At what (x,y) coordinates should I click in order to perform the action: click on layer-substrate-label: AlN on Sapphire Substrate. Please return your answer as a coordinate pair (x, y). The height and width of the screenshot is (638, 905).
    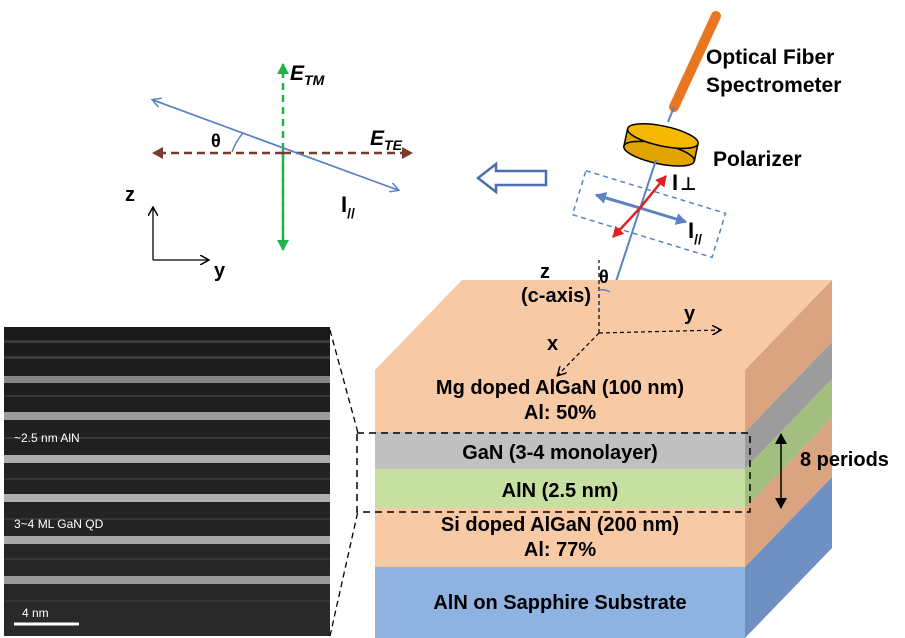
    Looking at the image, I should click on (559, 603).